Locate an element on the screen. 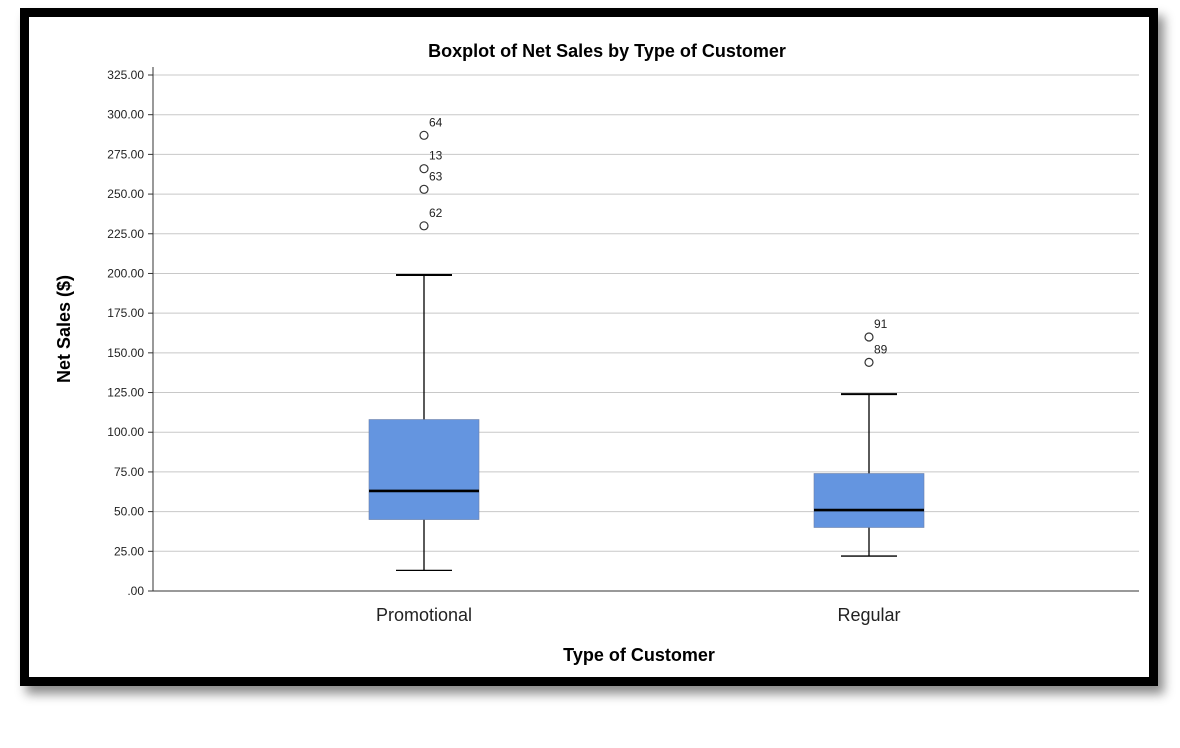  outlier-label: 63 is located at coordinates (436, 176).